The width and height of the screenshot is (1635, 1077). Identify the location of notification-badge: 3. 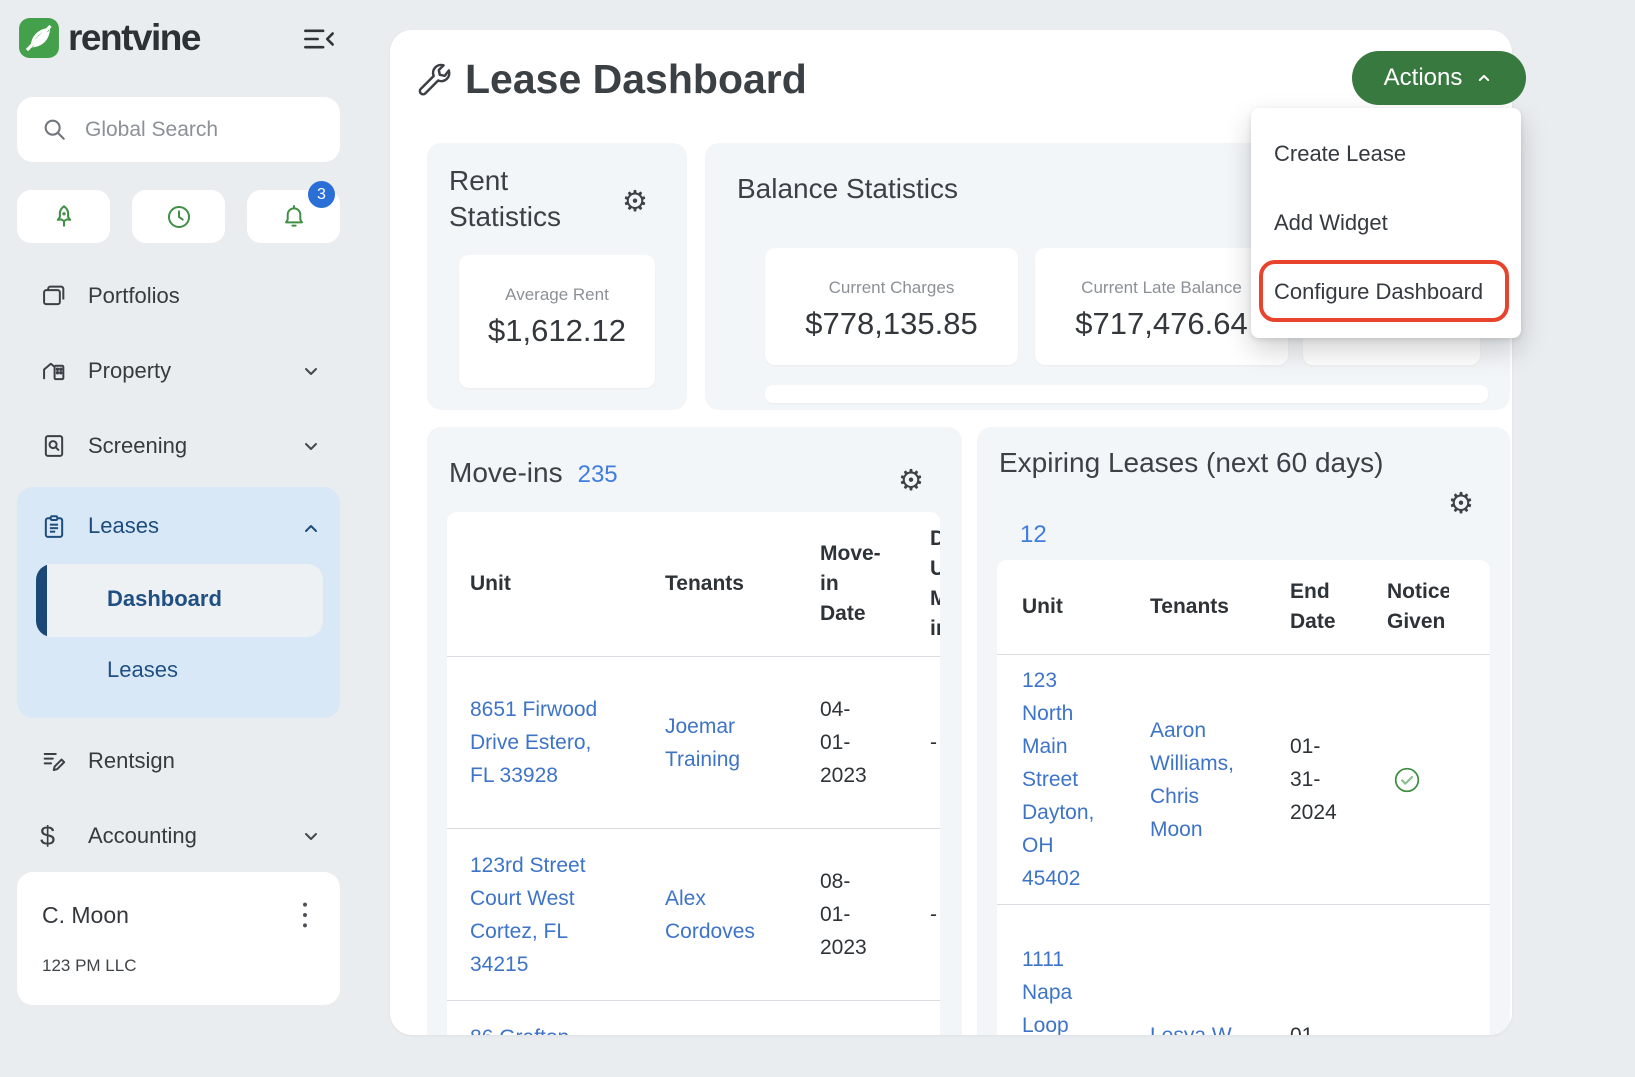
(321, 194).